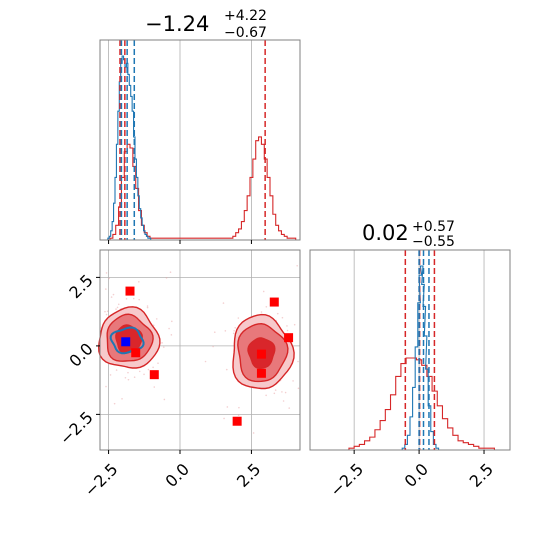  I want to click on title-x-marginal: −1.24 +4.22 −0.67, so click(206, 24).